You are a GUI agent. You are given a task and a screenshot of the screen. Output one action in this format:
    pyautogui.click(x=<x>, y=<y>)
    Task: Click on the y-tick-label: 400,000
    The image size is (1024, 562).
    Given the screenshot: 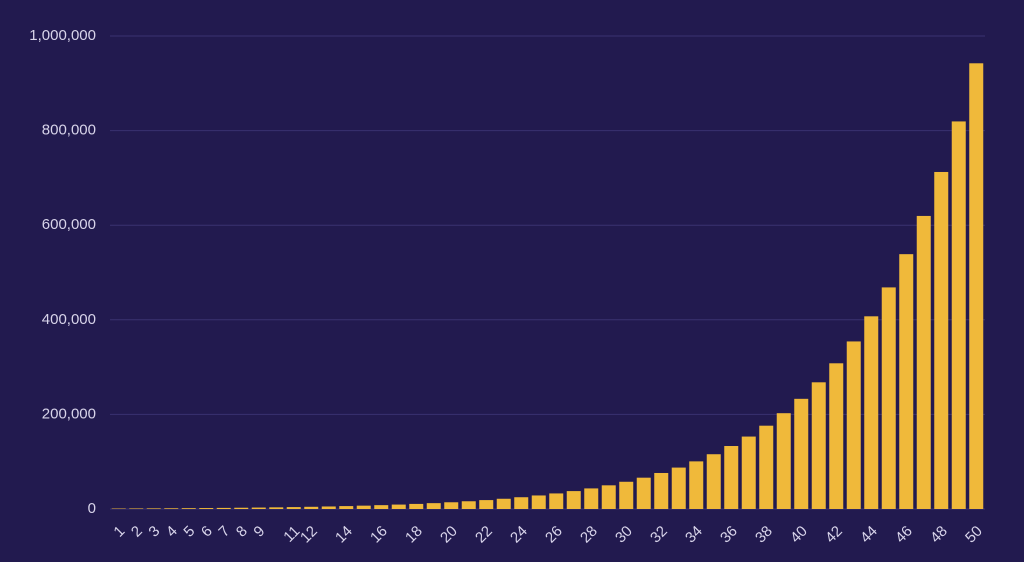 What is the action you would take?
    pyautogui.click(x=69, y=319)
    